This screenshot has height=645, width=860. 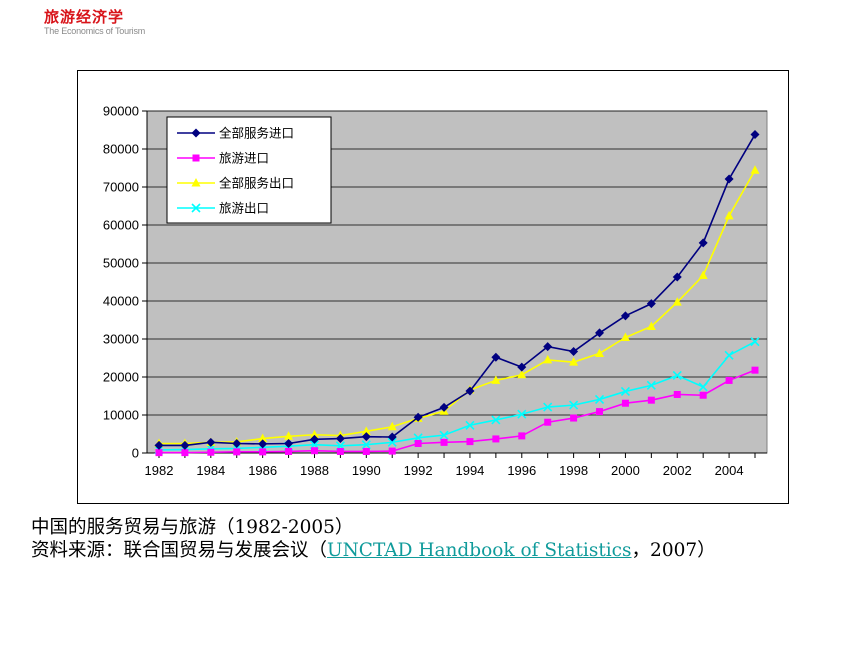 I want to click on logo-subtitle: The Economics of Tourism, so click(x=95, y=31).